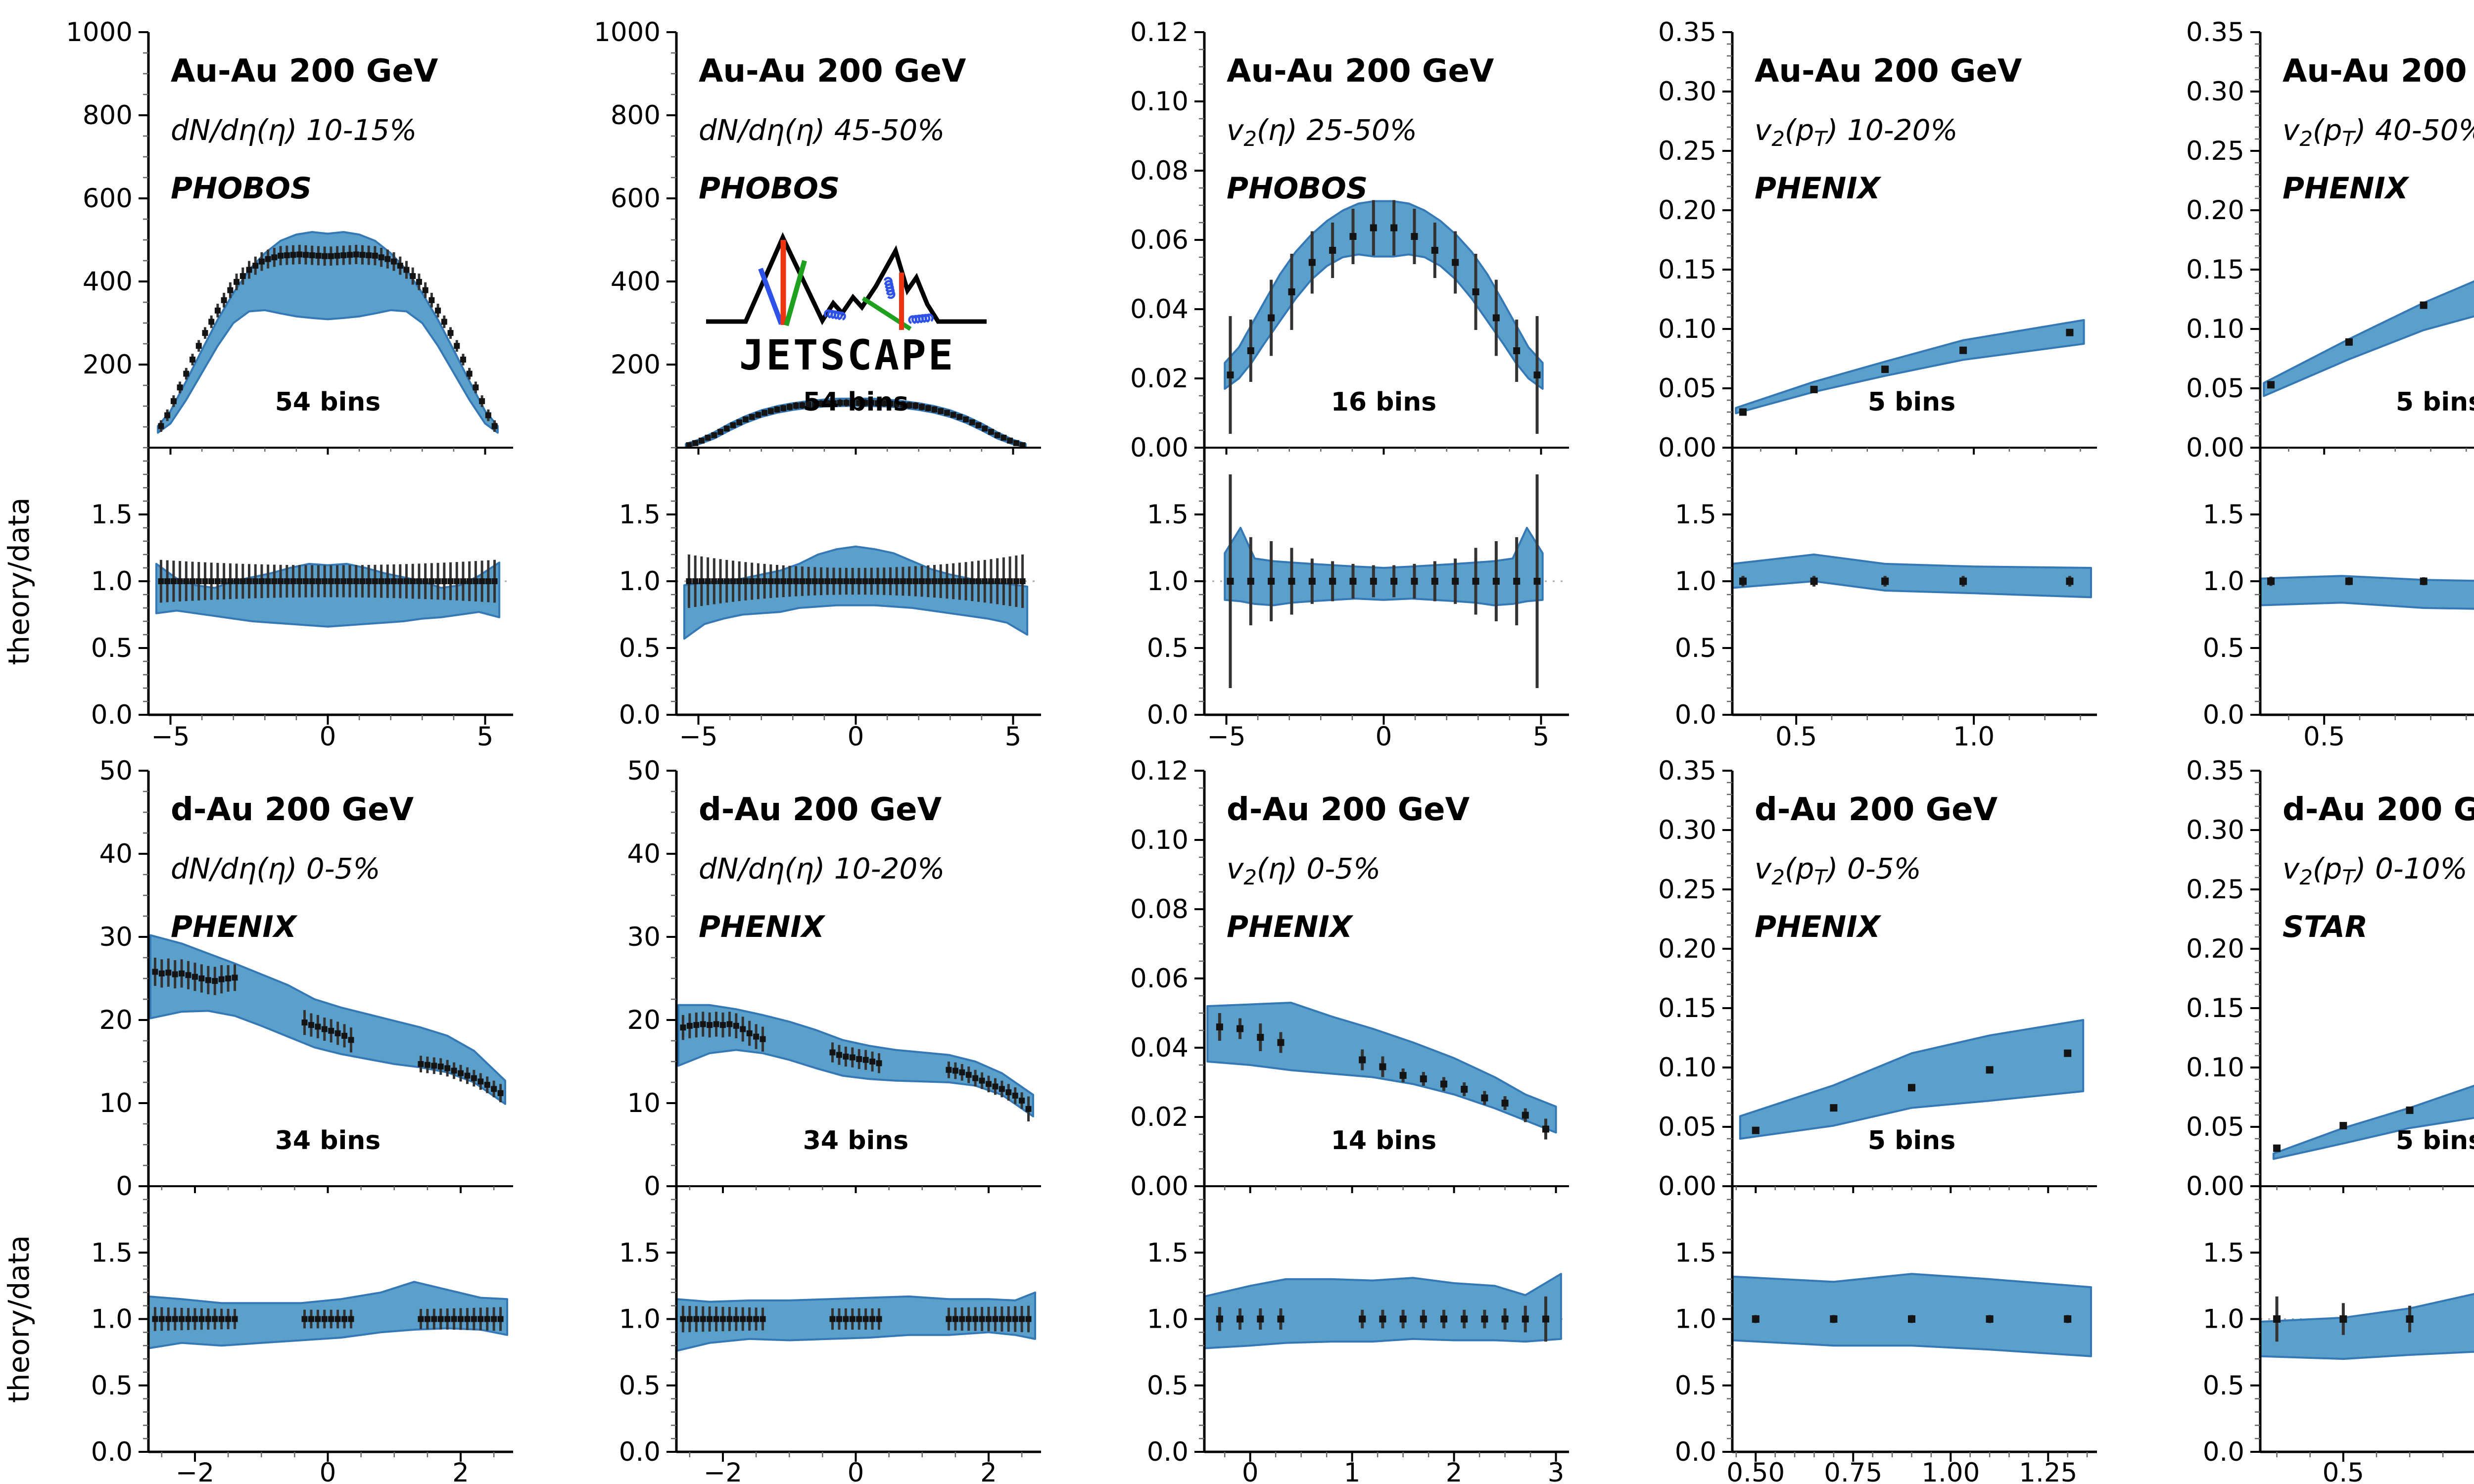 Image resolution: width=2474 pixels, height=1484 pixels. Describe the element at coordinates (1857, 132) in the screenshot. I see `panel-subtitle: v2​(pT​) 10-20%` at that location.